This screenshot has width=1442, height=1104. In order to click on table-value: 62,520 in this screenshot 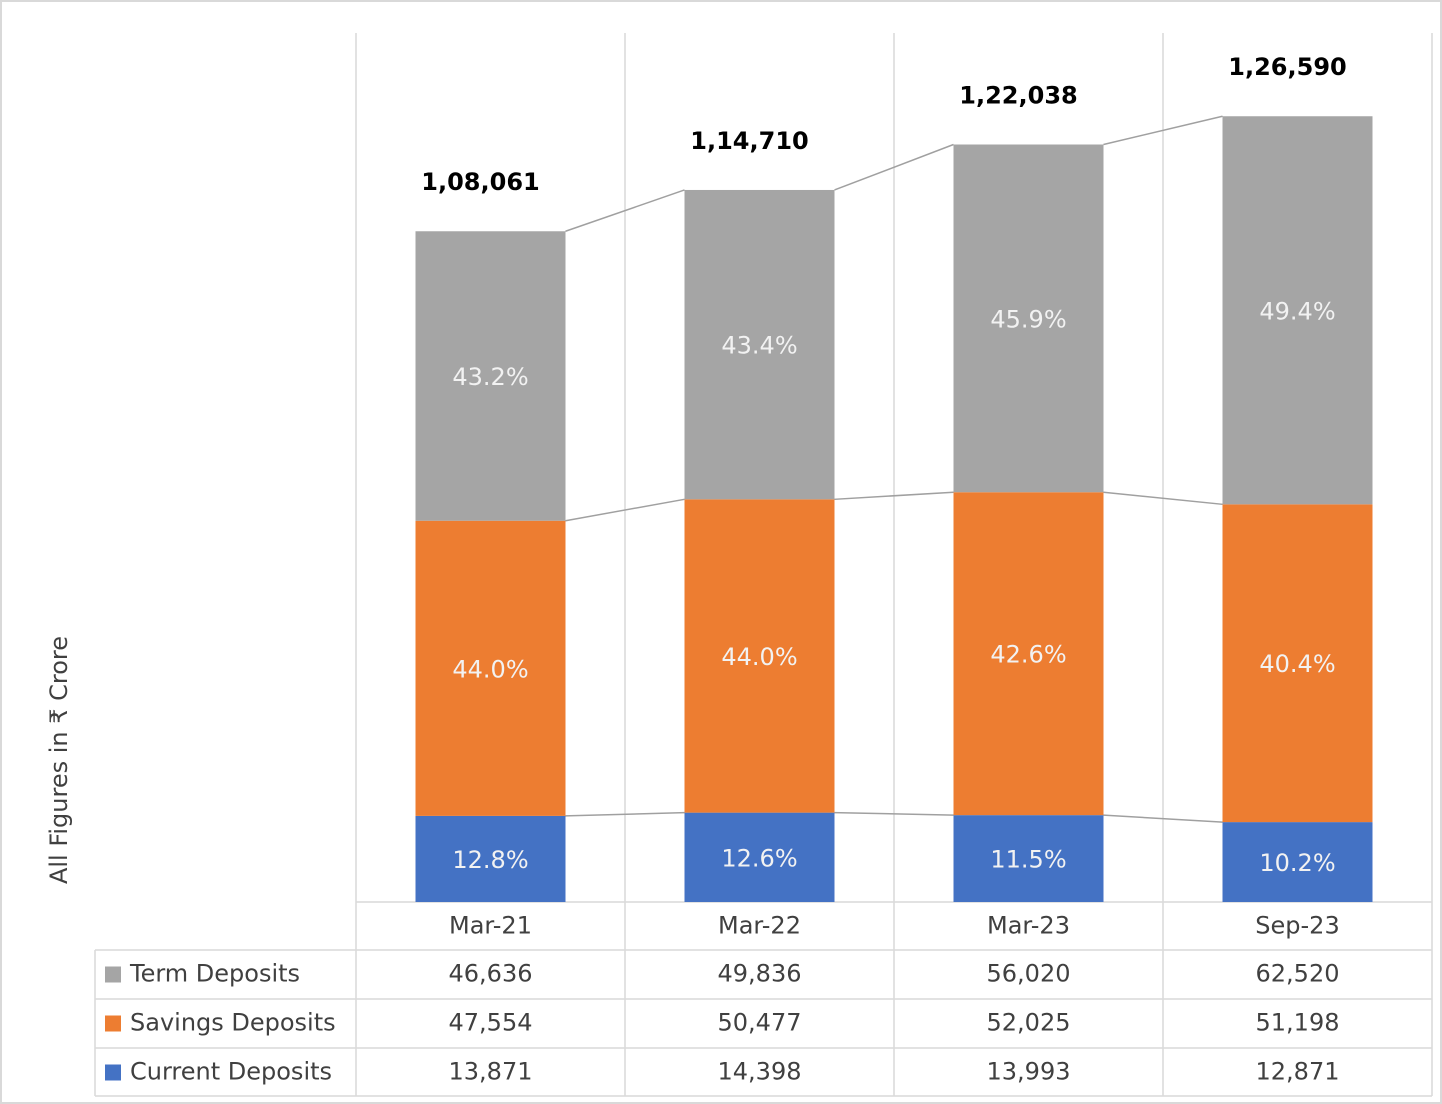, I will do `click(1298, 974)`.